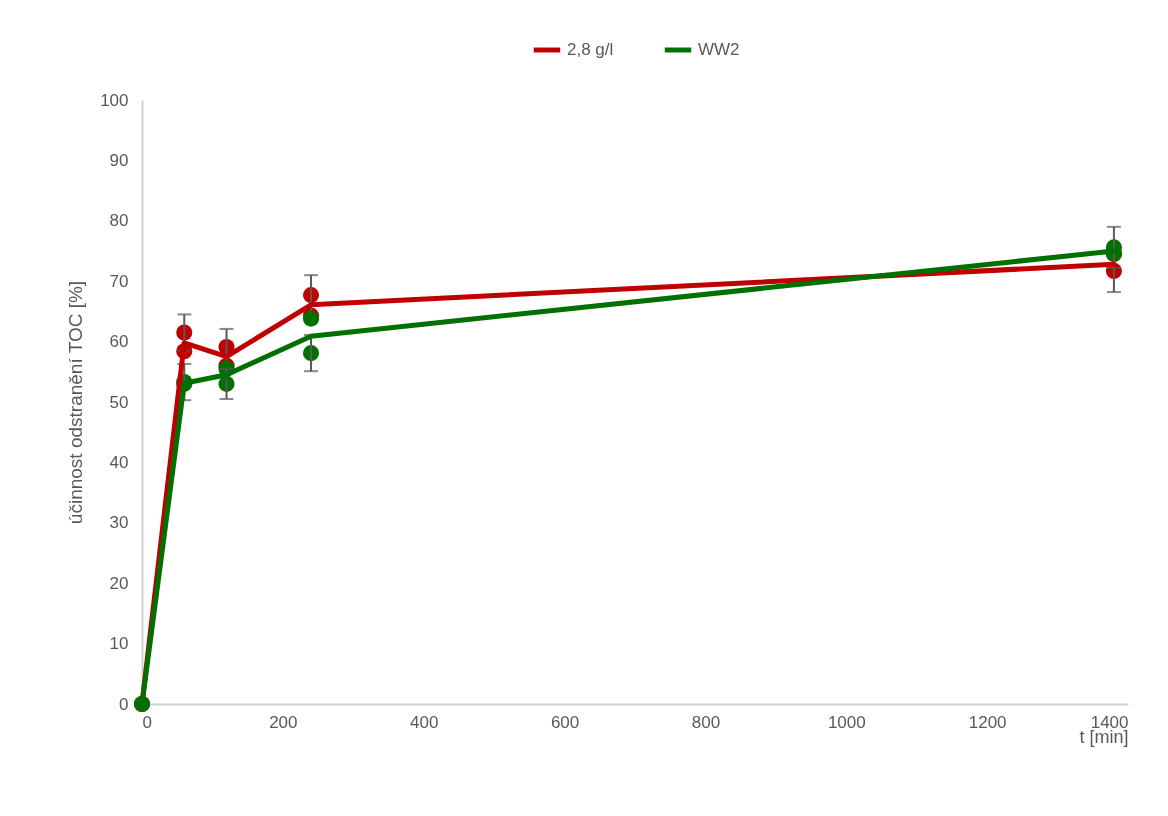 The height and width of the screenshot is (816, 1168). What do you see at coordinates (119, 221) in the screenshot?
I see `y-tick-label: 80` at bounding box center [119, 221].